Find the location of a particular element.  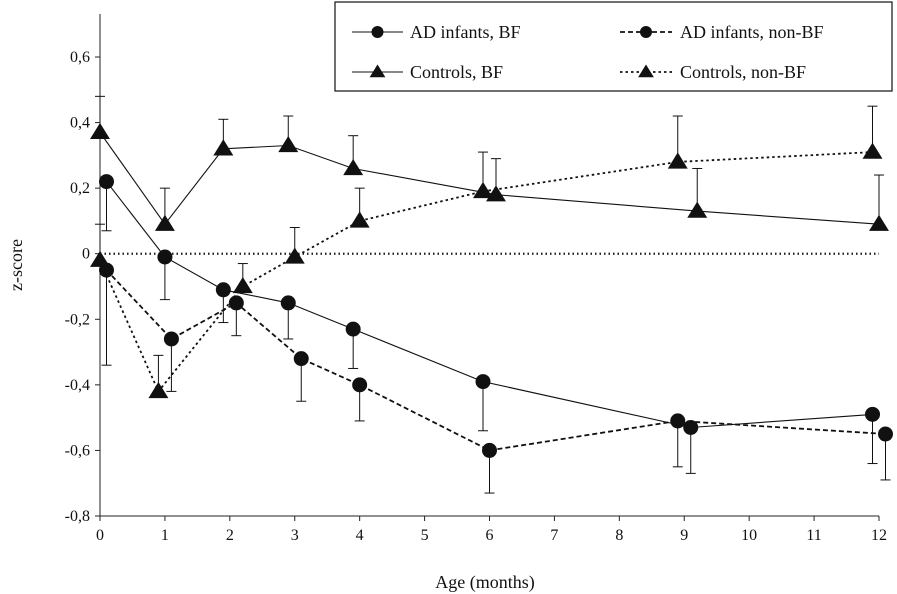

y-tick-label: 0,4 is located at coordinates (80, 123).